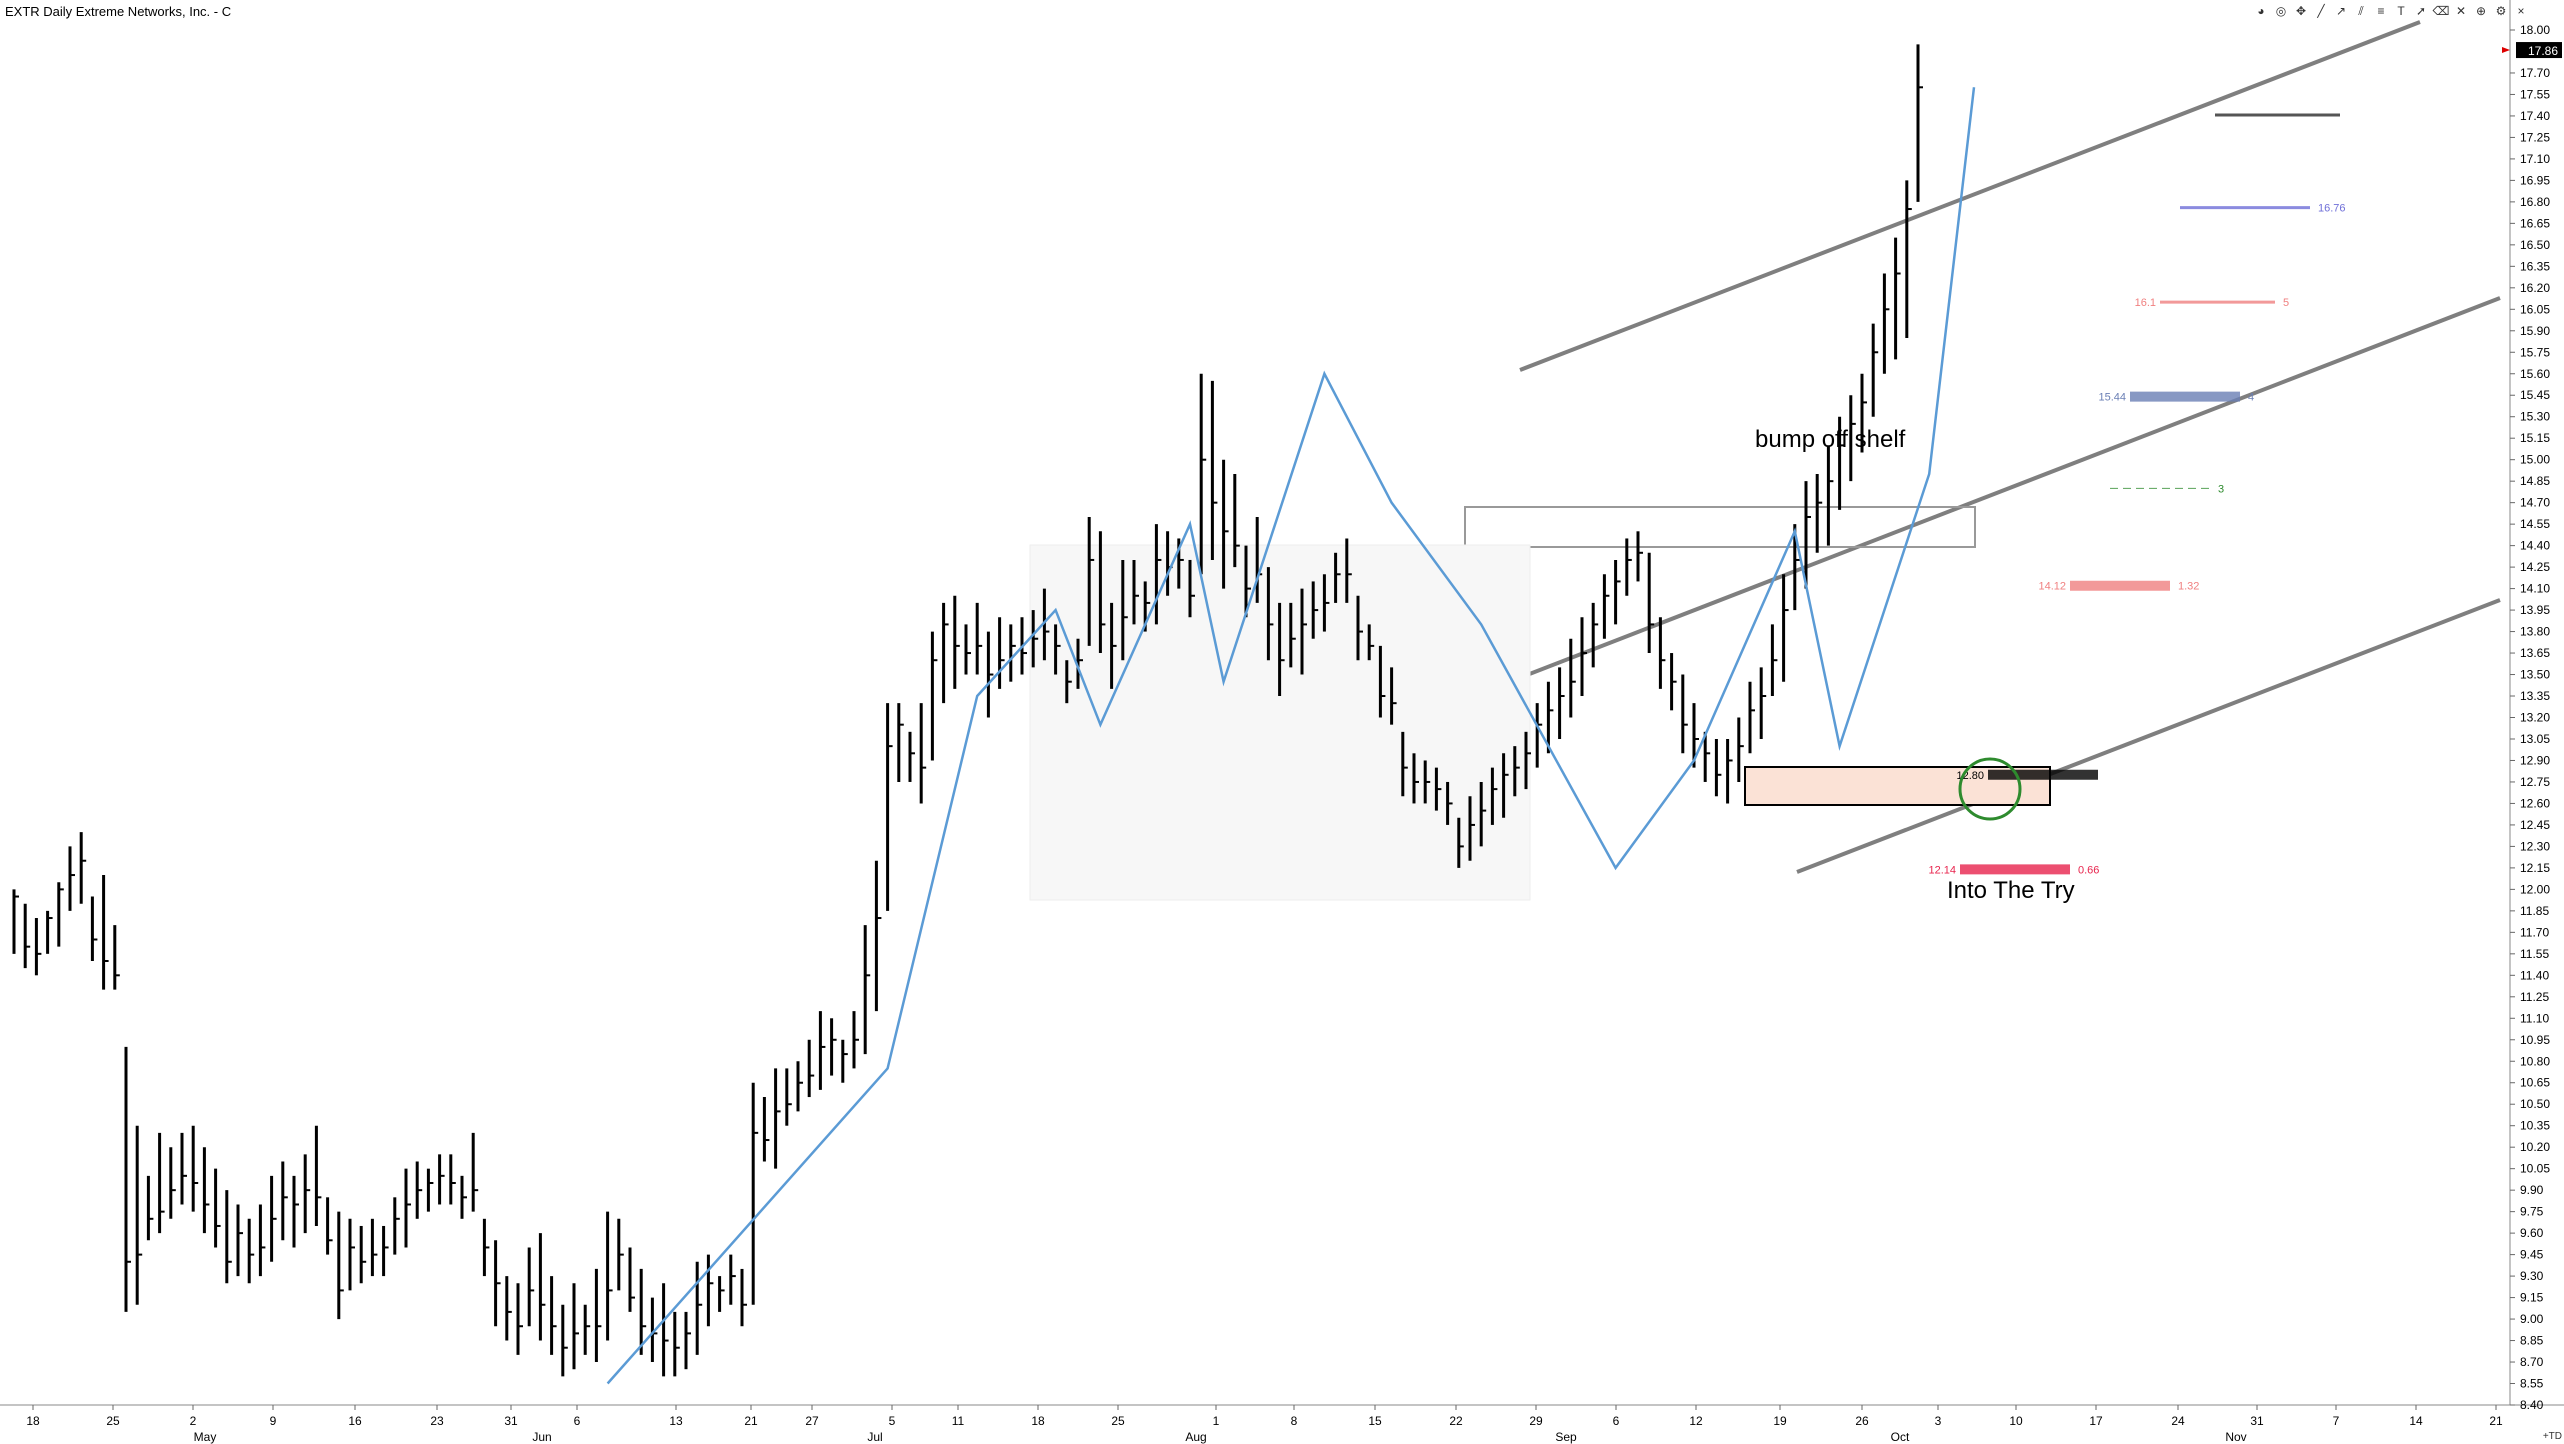  What do you see at coordinates (2535, 653) in the screenshot?
I see `y-tick-label: 13.65` at bounding box center [2535, 653].